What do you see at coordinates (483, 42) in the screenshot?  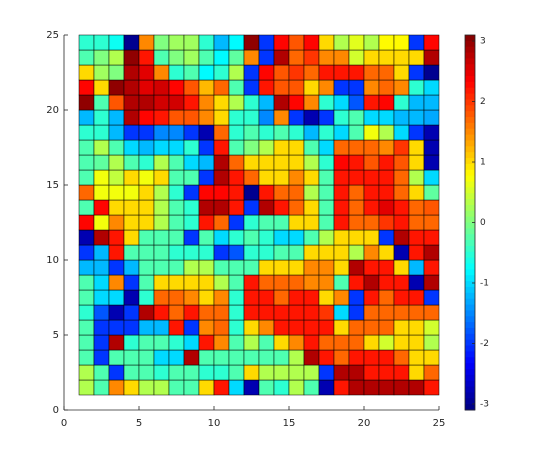 I see `colorbar-tick-label: 3` at bounding box center [483, 42].